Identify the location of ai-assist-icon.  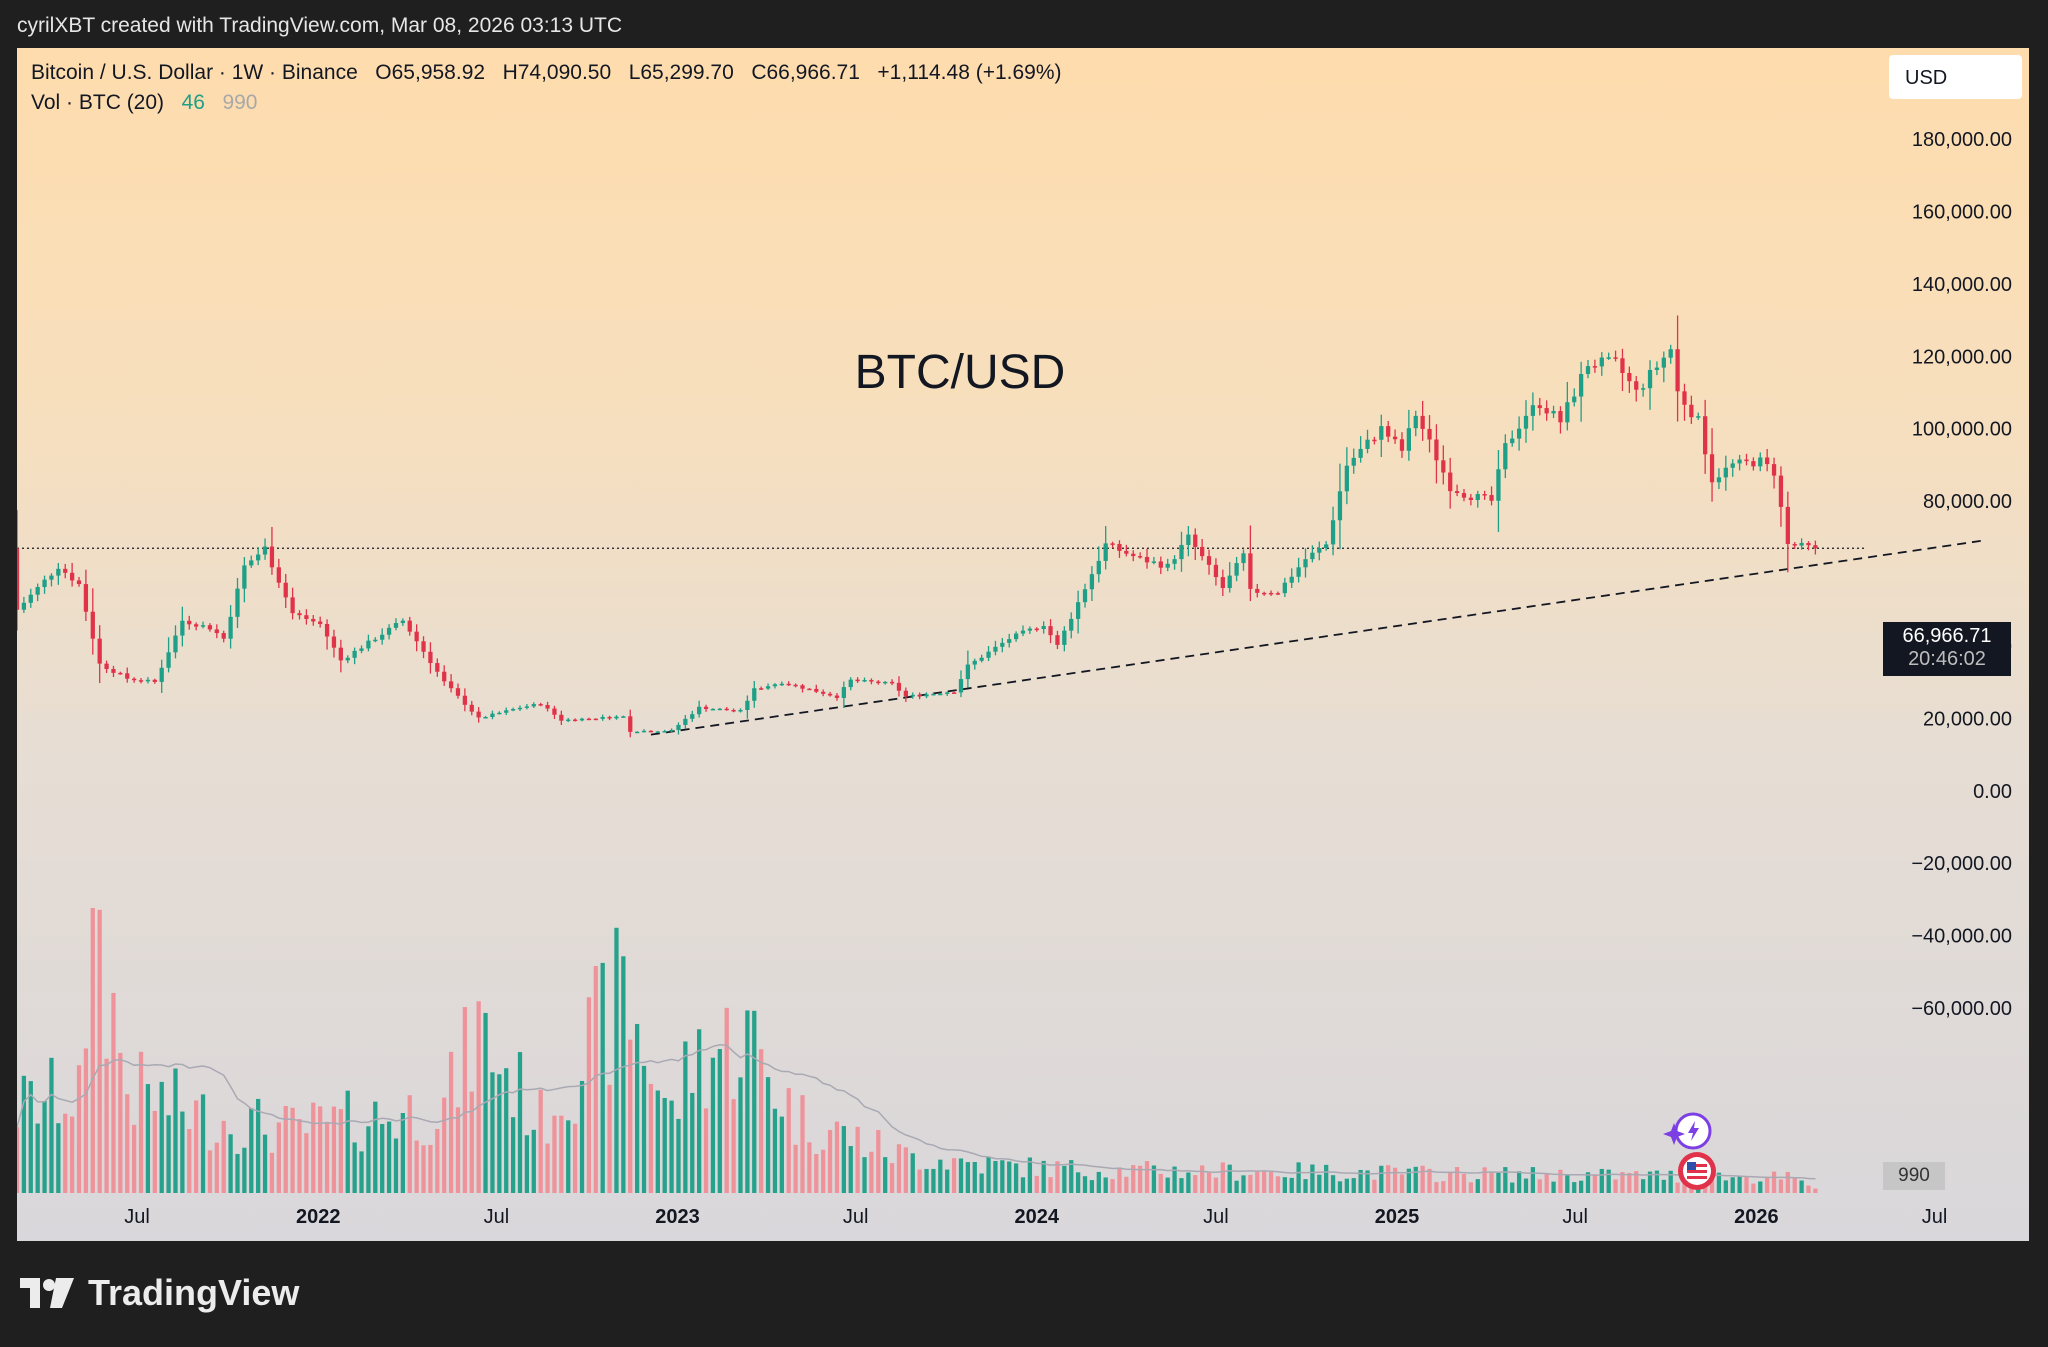
(1687, 1131).